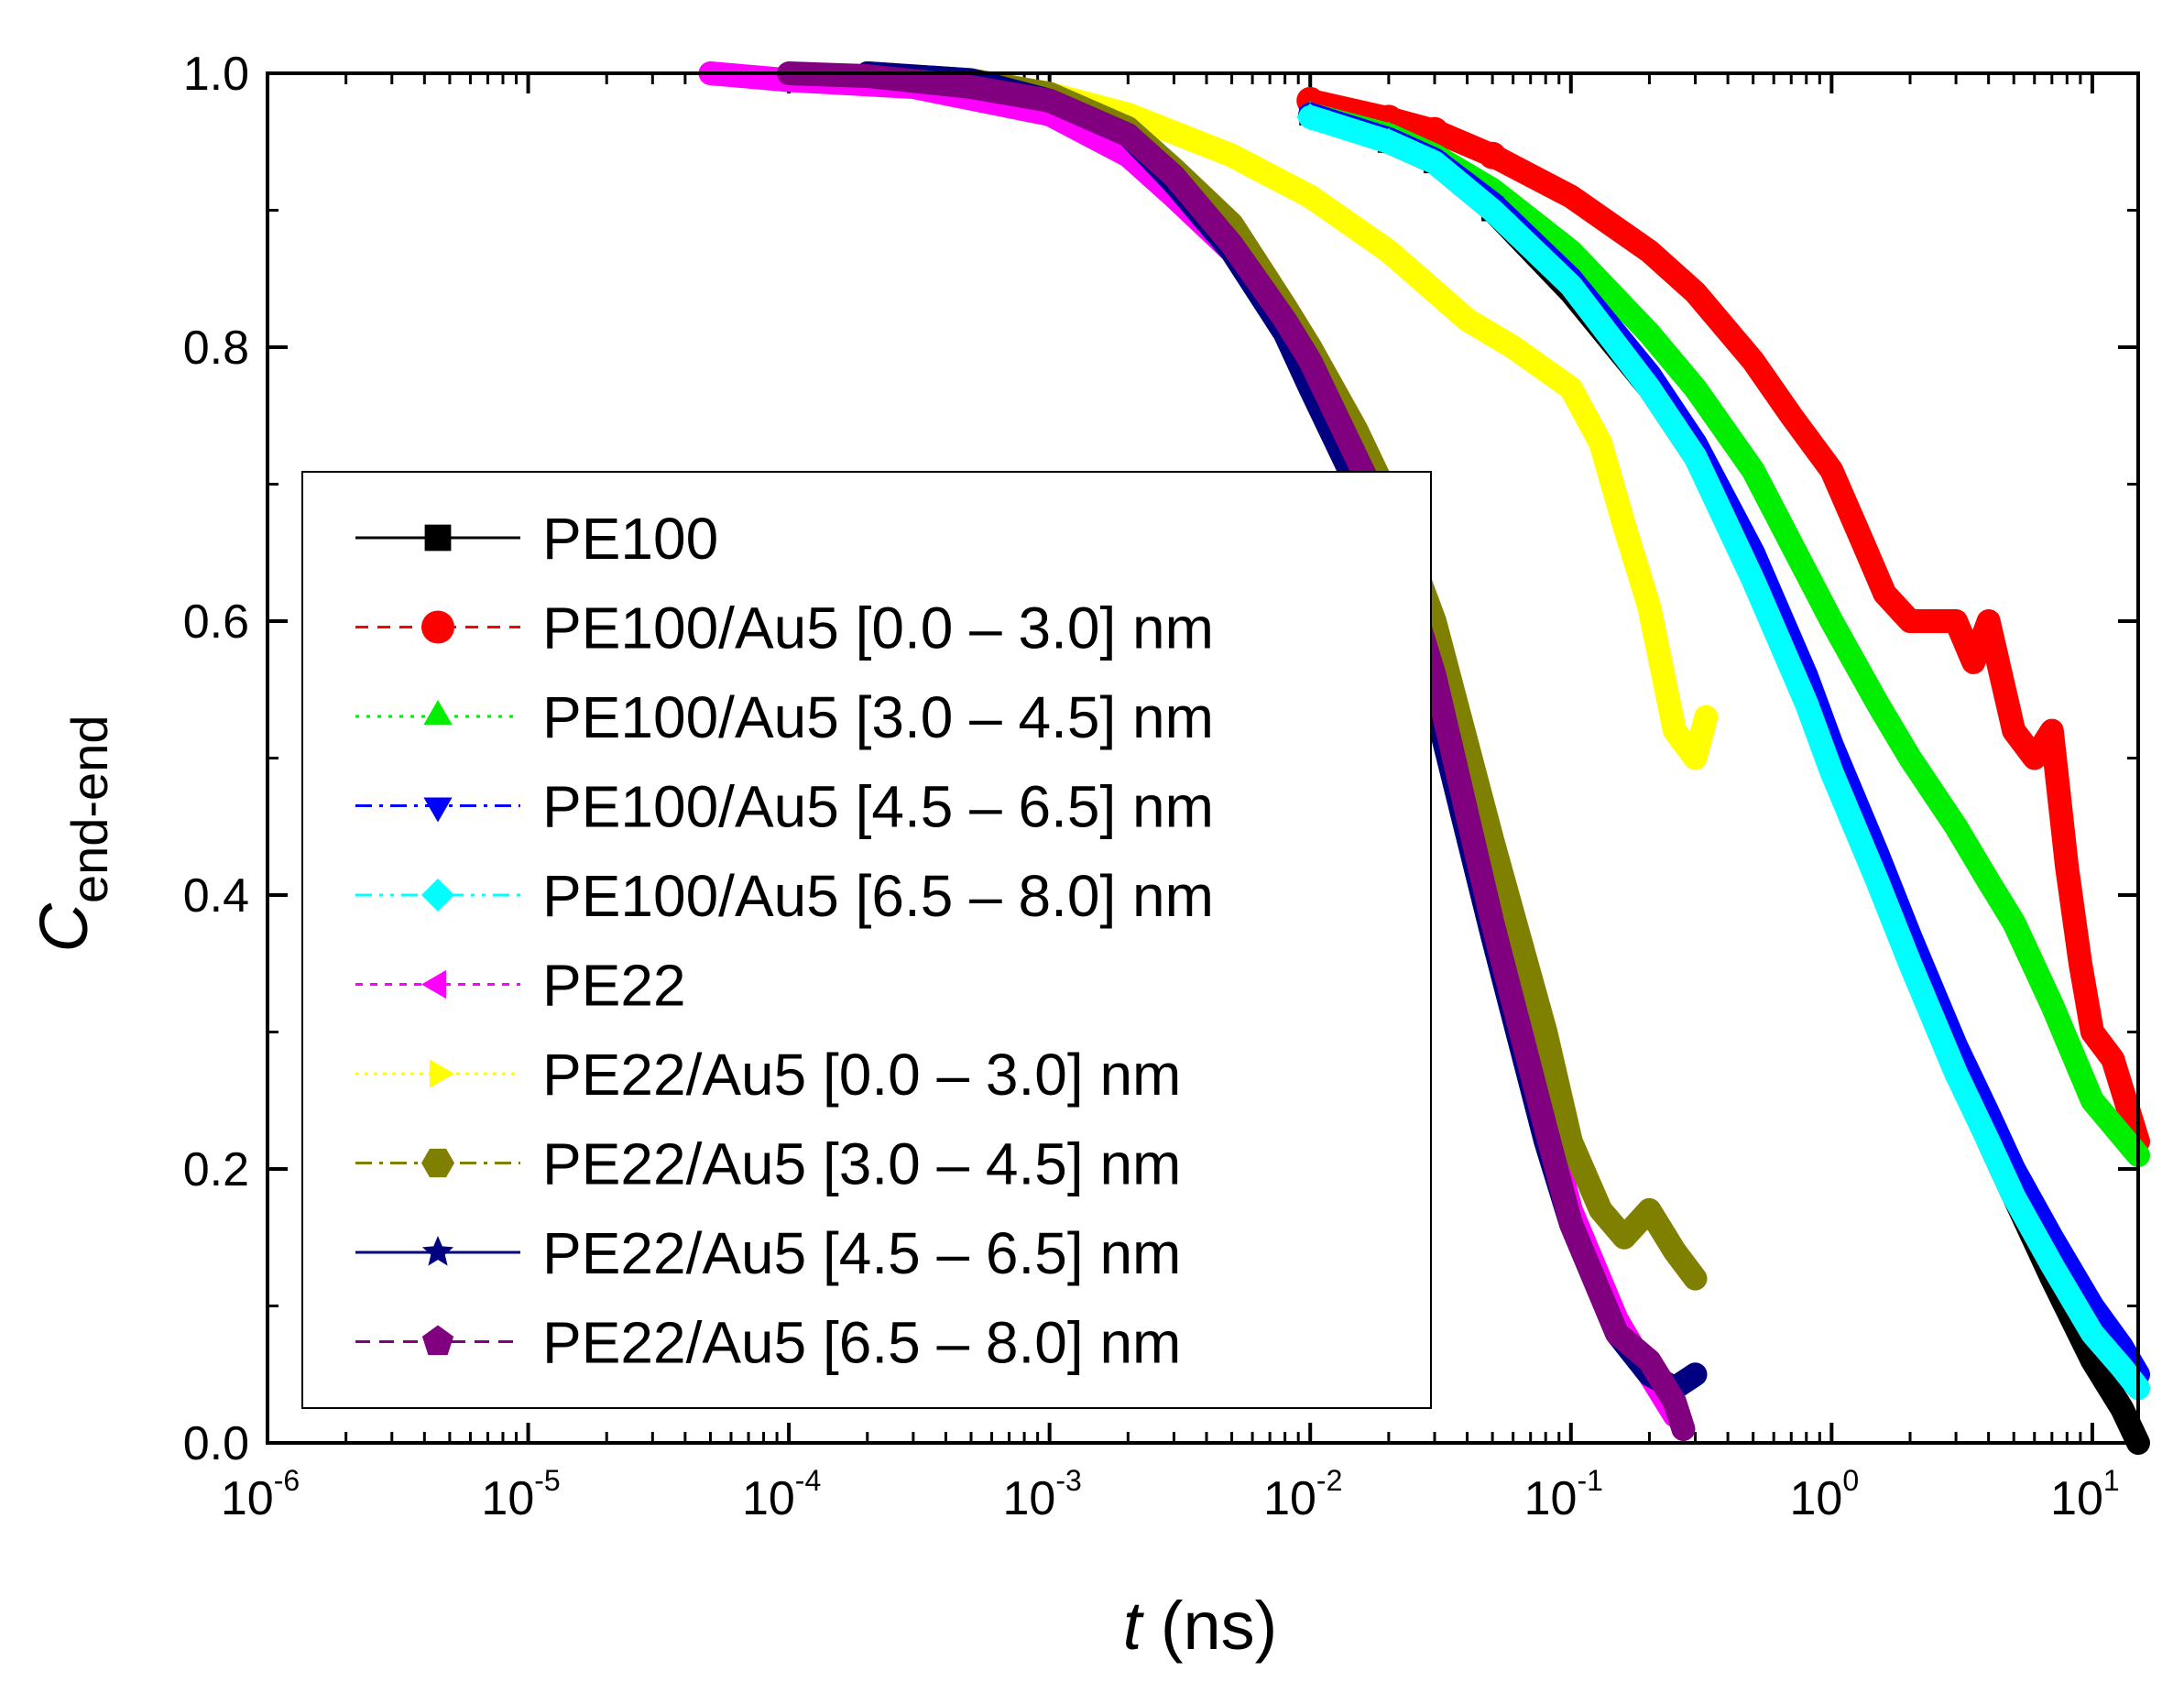 The height and width of the screenshot is (1693, 2184). What do you see at coordinates (781, 1494) in the screenshot?
I see `x-tick-label: 10⁻⁴` at bounding box center [781, 1494].